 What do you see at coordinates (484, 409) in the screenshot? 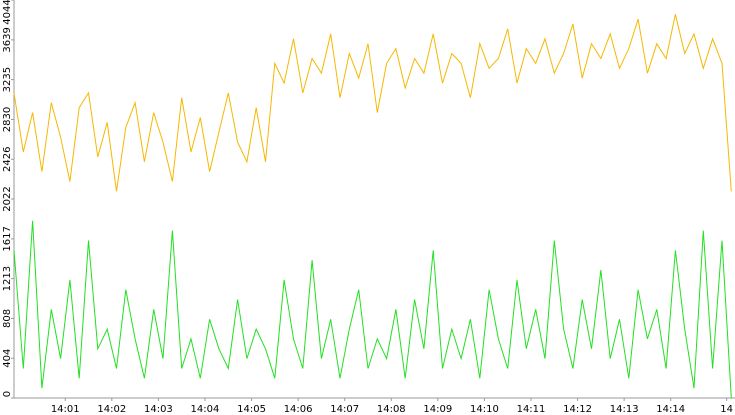
I see `x-tick-label: 14:10` at bounding box center [484, 409].